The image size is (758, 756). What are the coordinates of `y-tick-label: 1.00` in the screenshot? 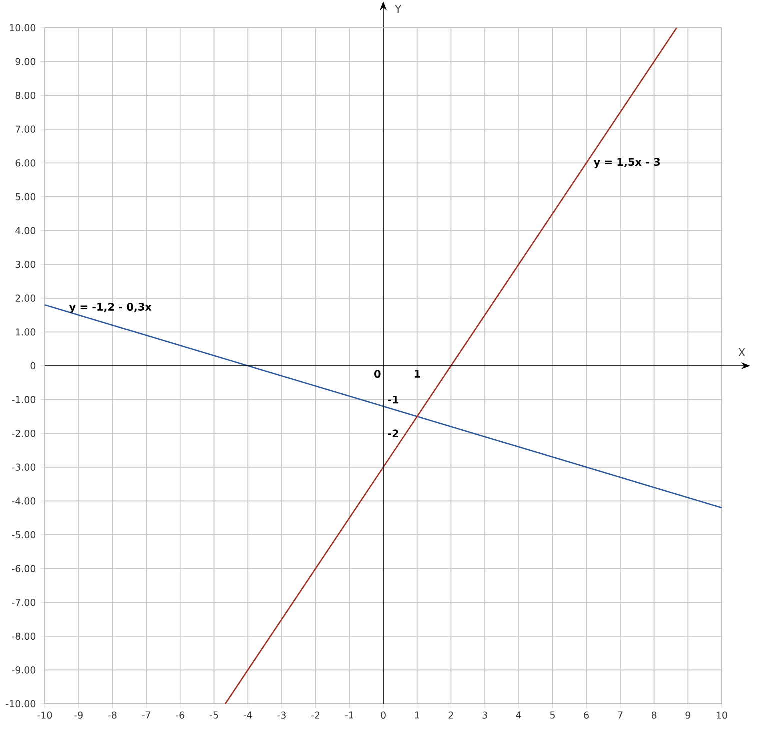 It's located at (26, 332).